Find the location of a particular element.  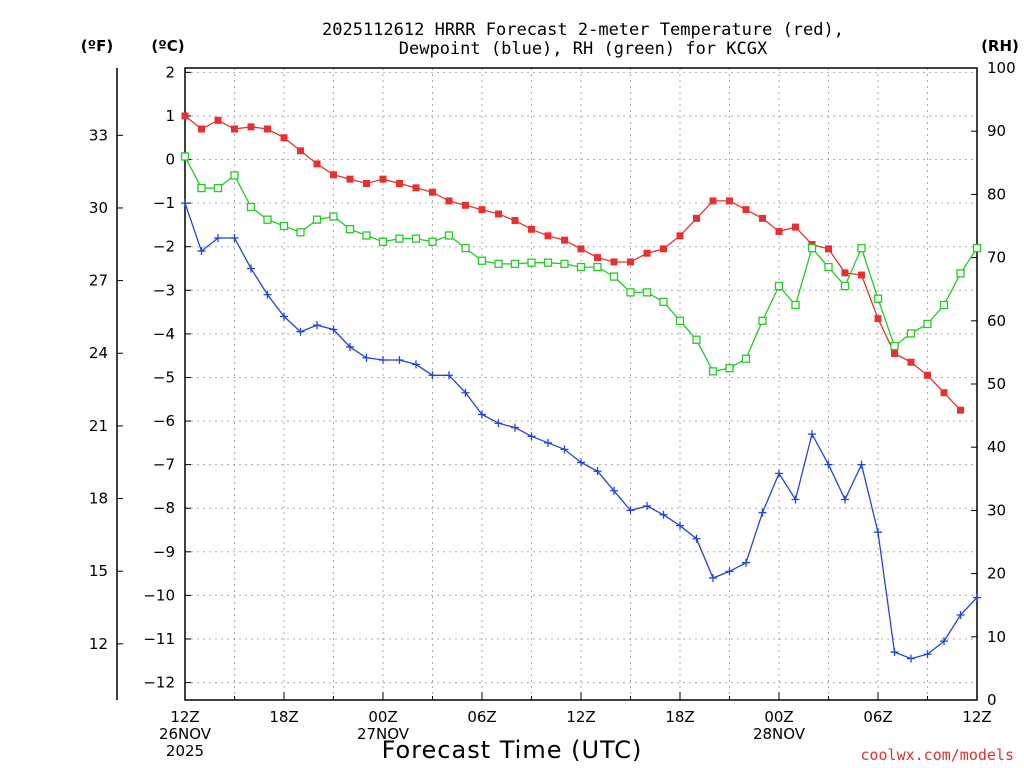

x-tick-label: 18Z is located at coordinates (679, 717).